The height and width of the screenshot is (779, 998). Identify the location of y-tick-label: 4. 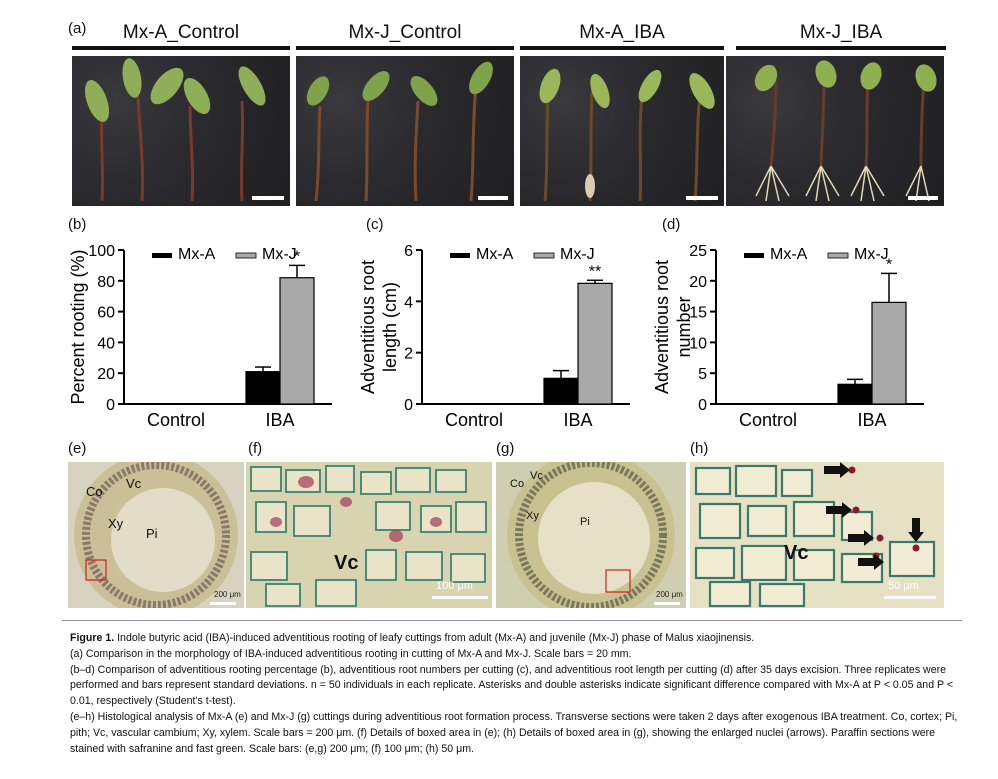
(408, 302).